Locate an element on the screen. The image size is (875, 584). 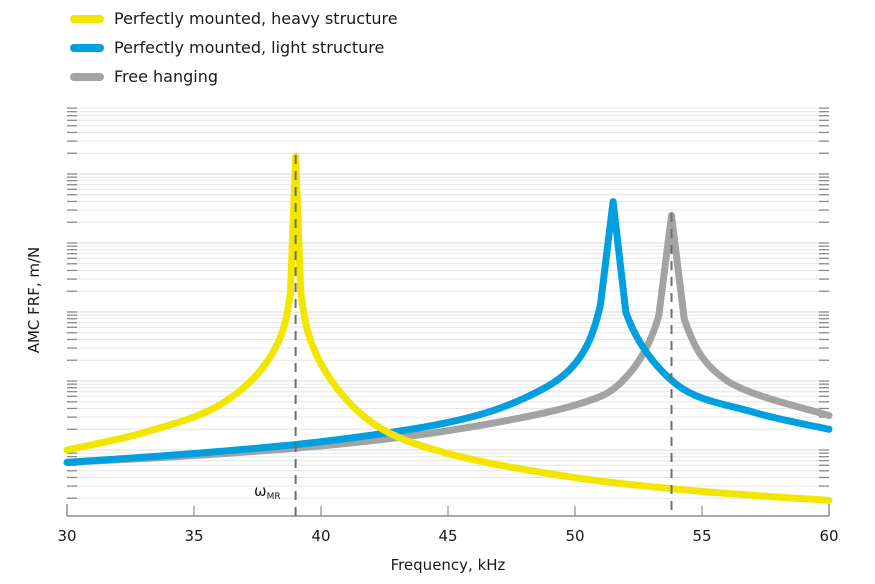
x-tick-label: 45 is located at coordinates (448, 536).